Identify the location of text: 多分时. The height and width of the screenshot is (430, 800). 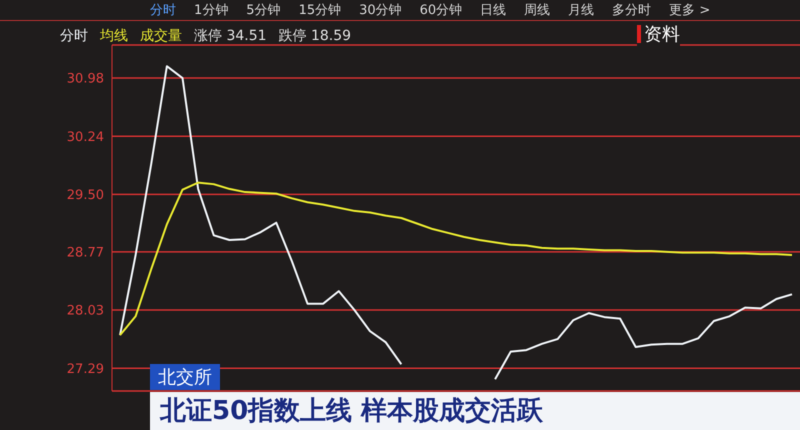
(632, 10).